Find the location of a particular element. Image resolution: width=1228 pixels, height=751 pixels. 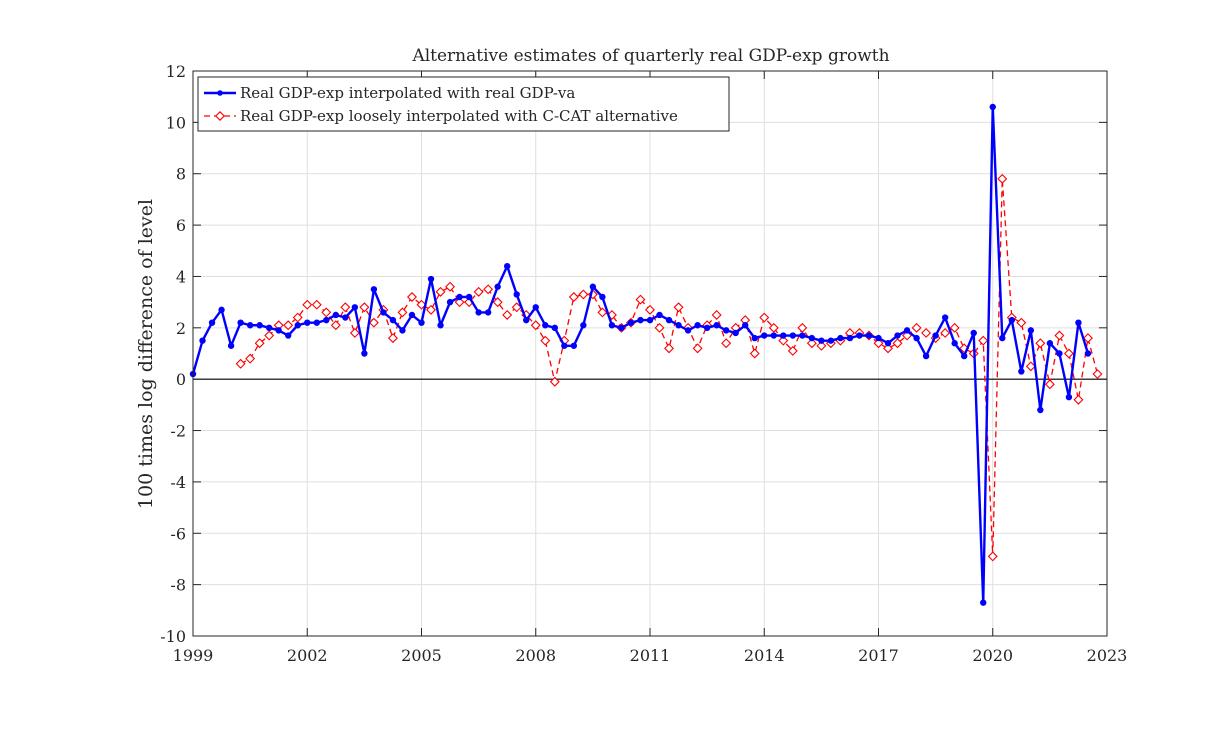

y-tick-label: 2 is located at coordinates (181, 328).